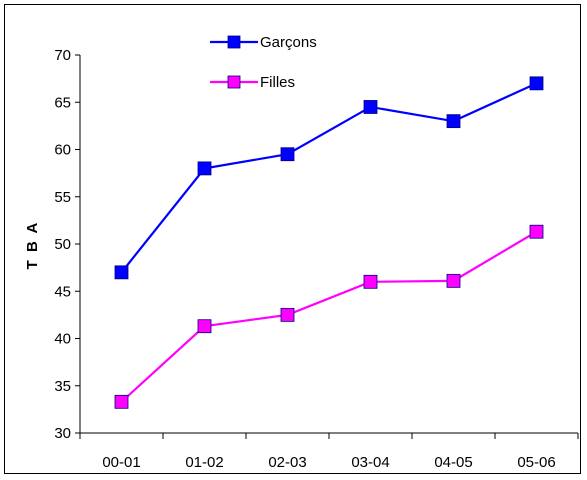  Describe the element at coordinates (277, 82) in the screenshot. I see `legend-label: Filles` at that location.